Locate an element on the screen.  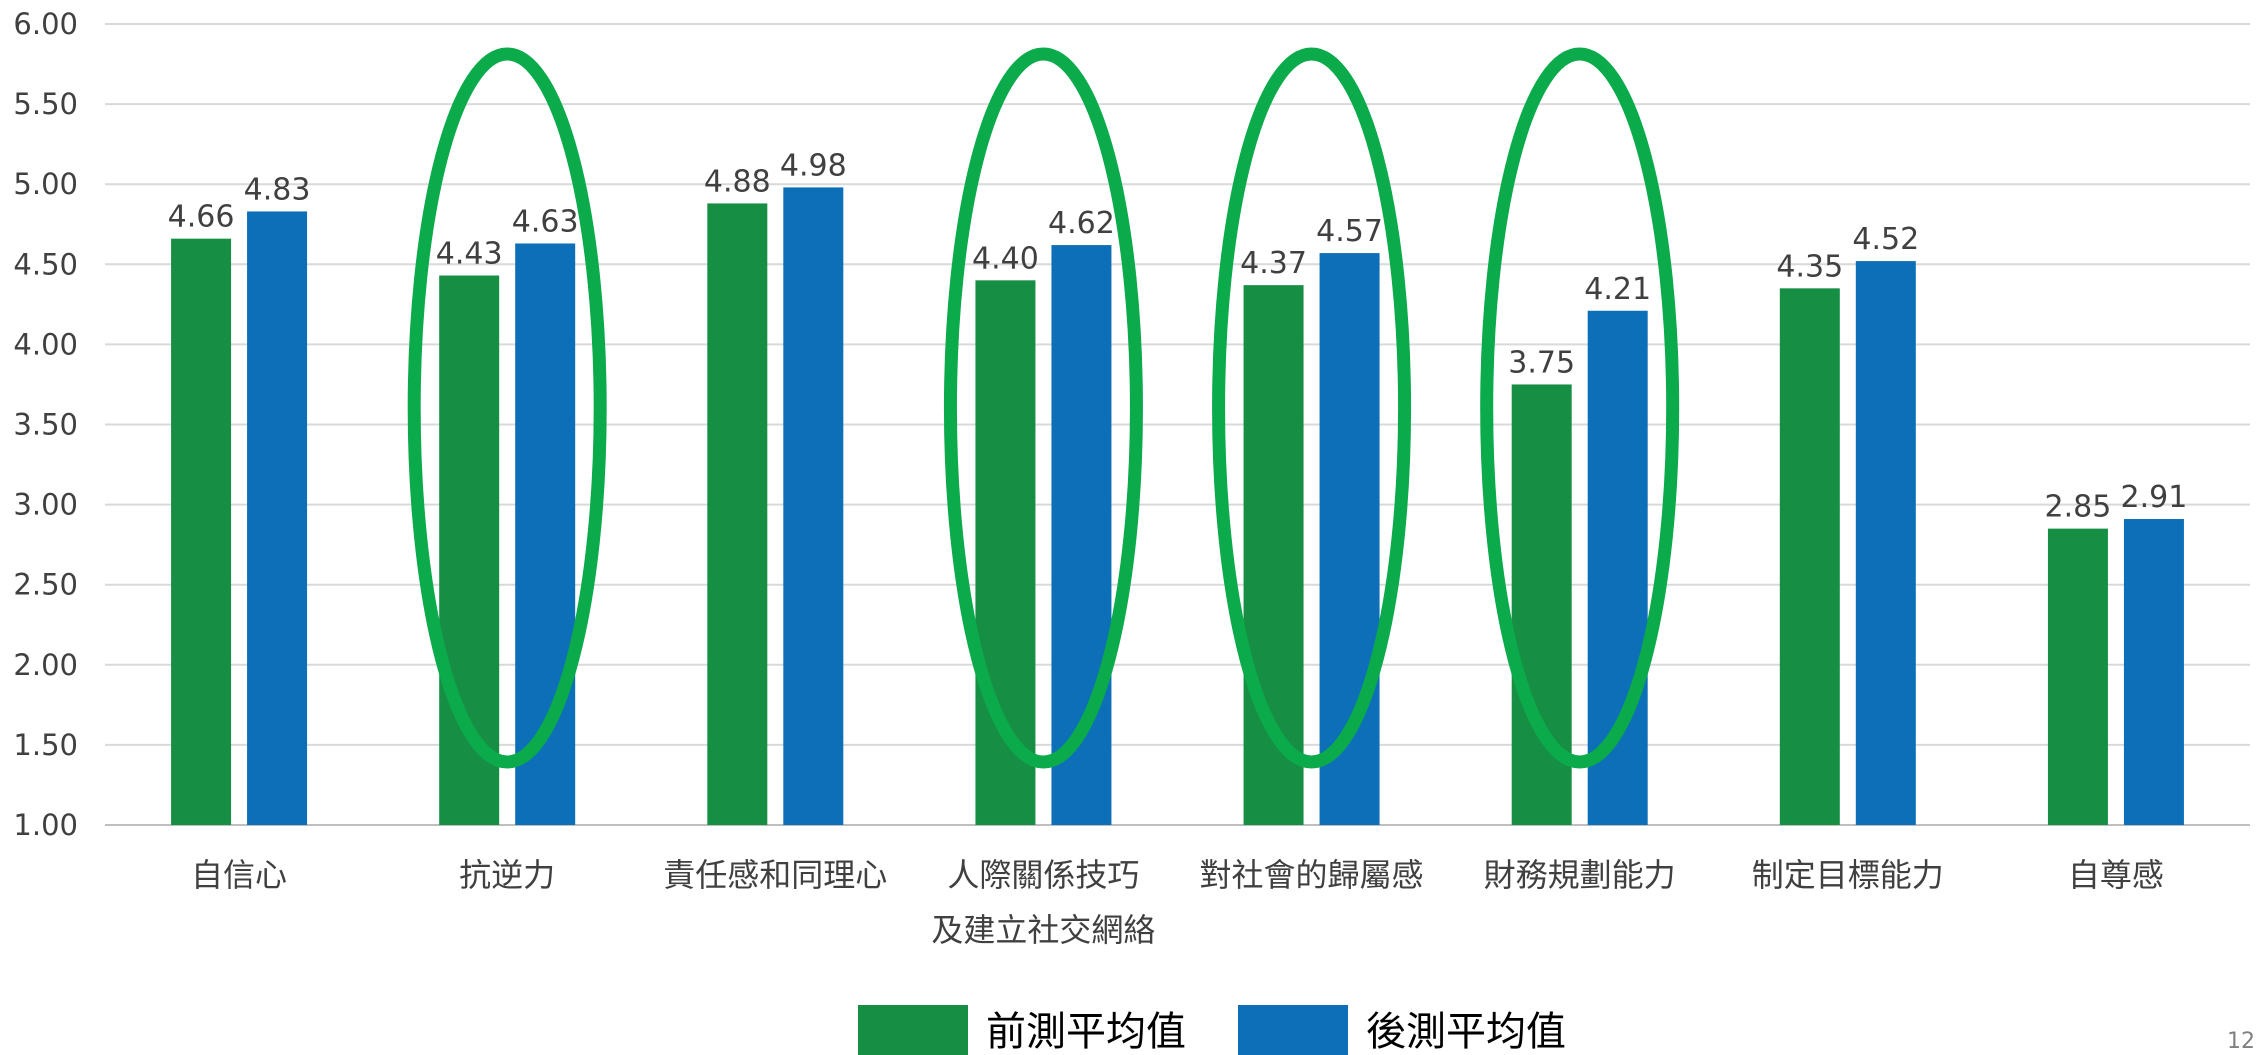
y-tick-label: 3.00 is located at coordinates (45, 505).